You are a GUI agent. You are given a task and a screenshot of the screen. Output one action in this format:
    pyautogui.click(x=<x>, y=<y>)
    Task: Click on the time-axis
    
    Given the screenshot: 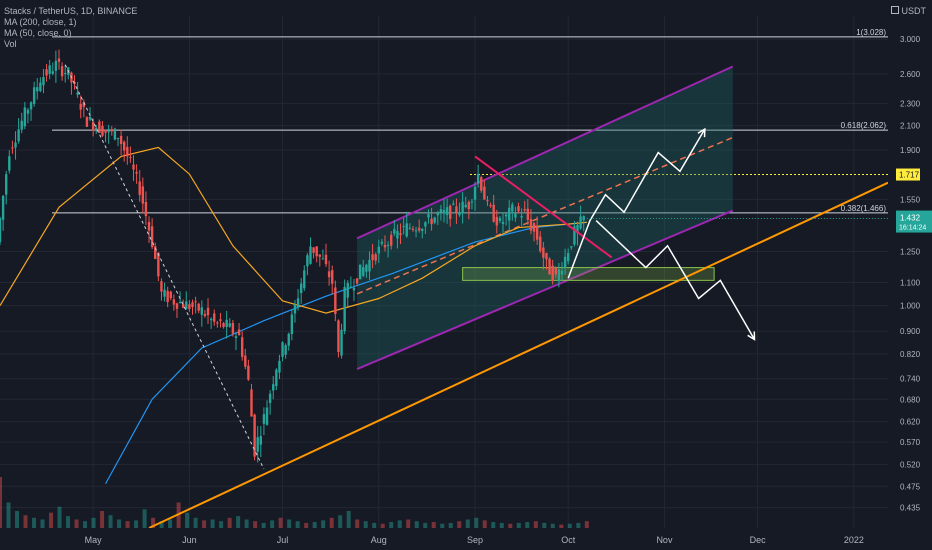 What is the action you would take?
    pyautogui.click(x=466, y=539)
    